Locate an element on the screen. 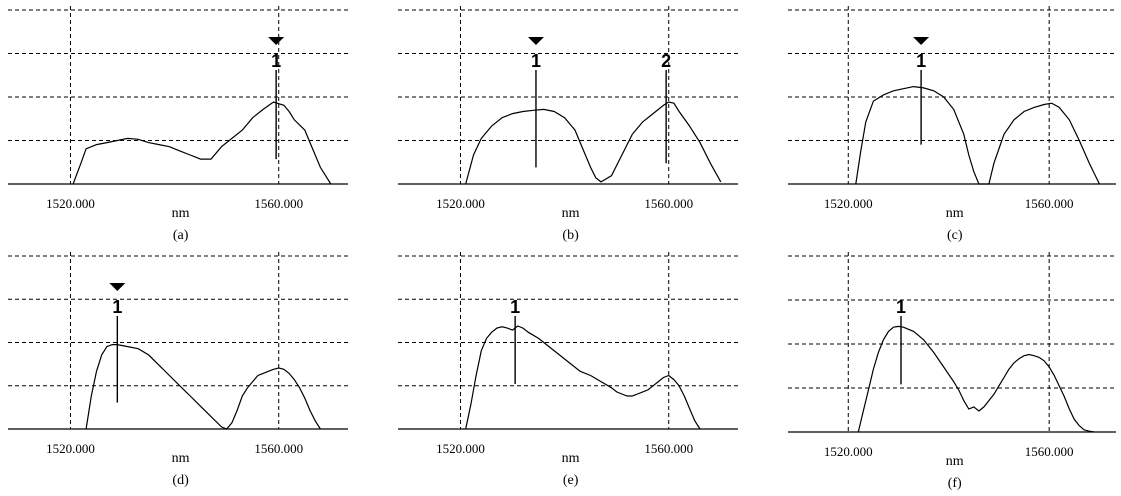  panel-d: 1 1520.000 1560.000 nm (d) is located at coordinates (178, 370).